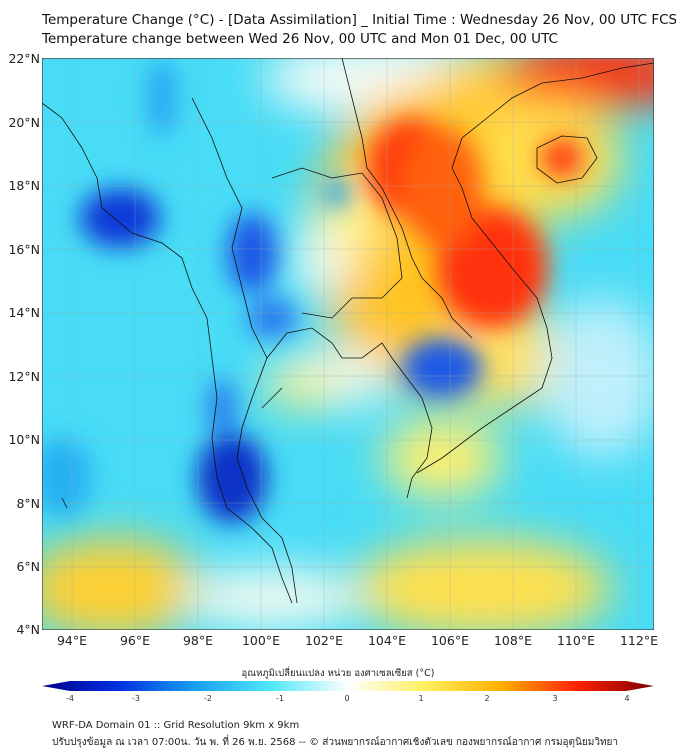 The width and height of the screenshot is (676, 756). What do you see at coordinates (24, 122) in the screenshot?
I see `lat-label: 20°N` at bounding box center [24, 122].